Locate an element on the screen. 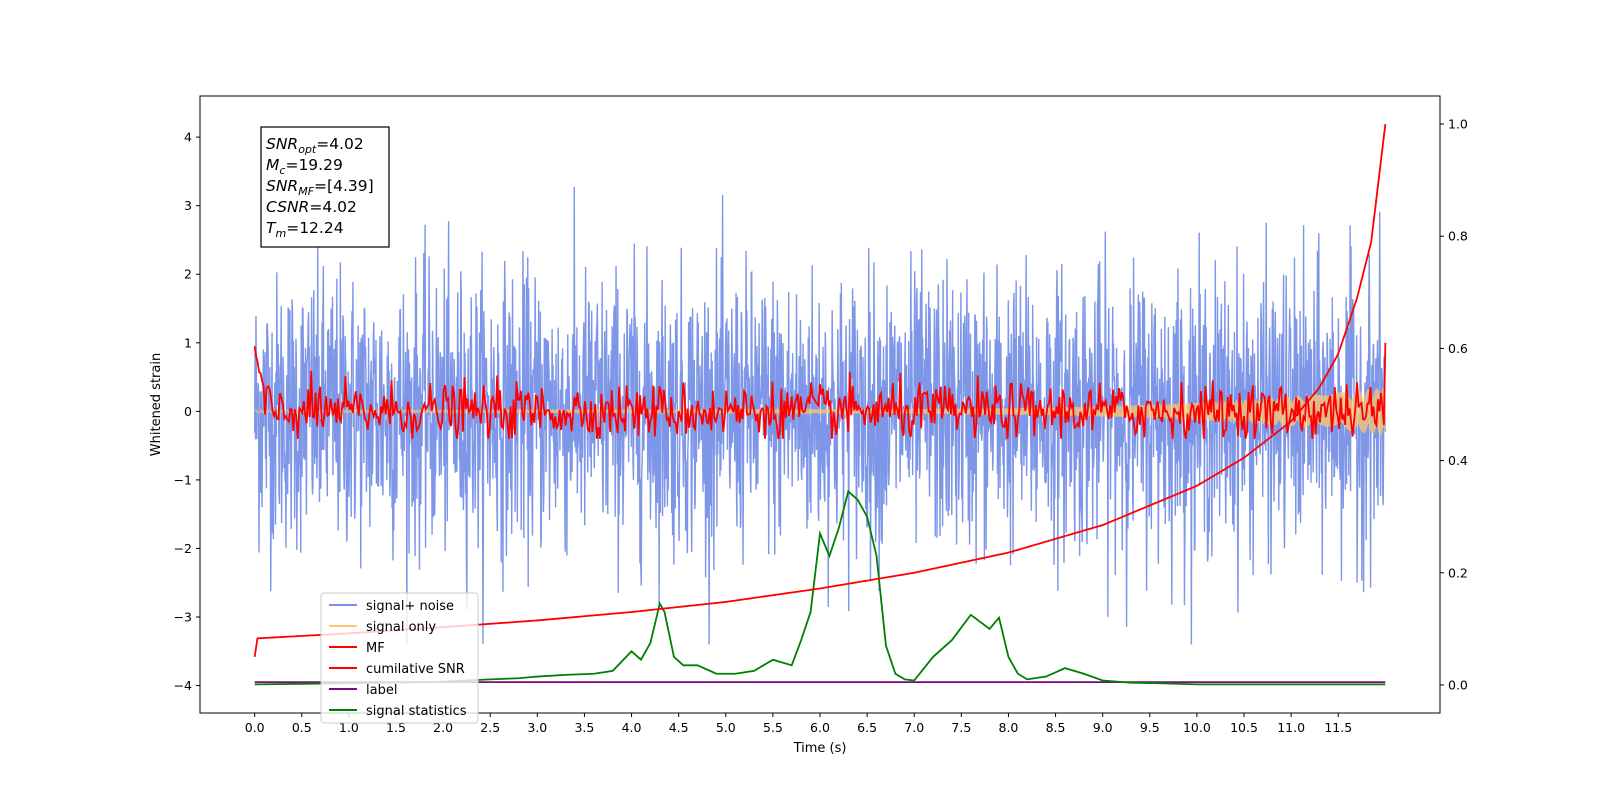  y-left-tick-label: −2 is located at coordinates (183, 548).